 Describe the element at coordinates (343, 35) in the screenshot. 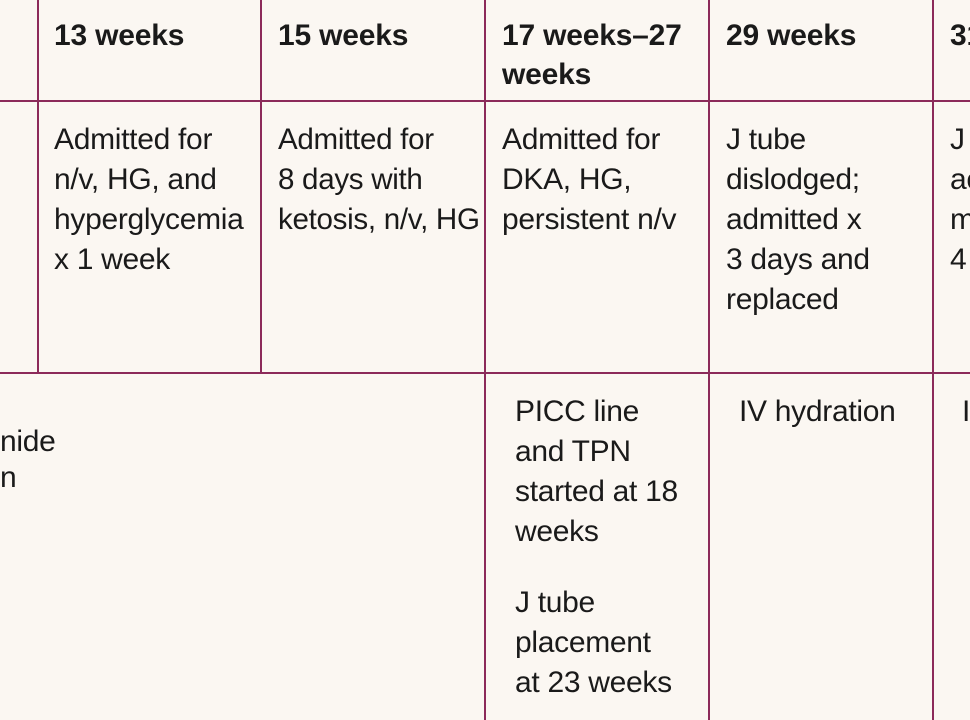

I see `header-week-15: 15 weeks` at that location.